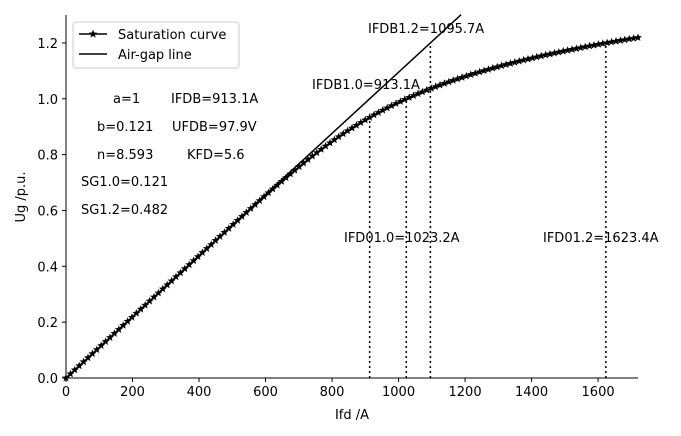 The image size is (681, 436). Describe the element at coordinates (47, 100) in the screenshot. I see `y-tick-label: 1.0` at that location.